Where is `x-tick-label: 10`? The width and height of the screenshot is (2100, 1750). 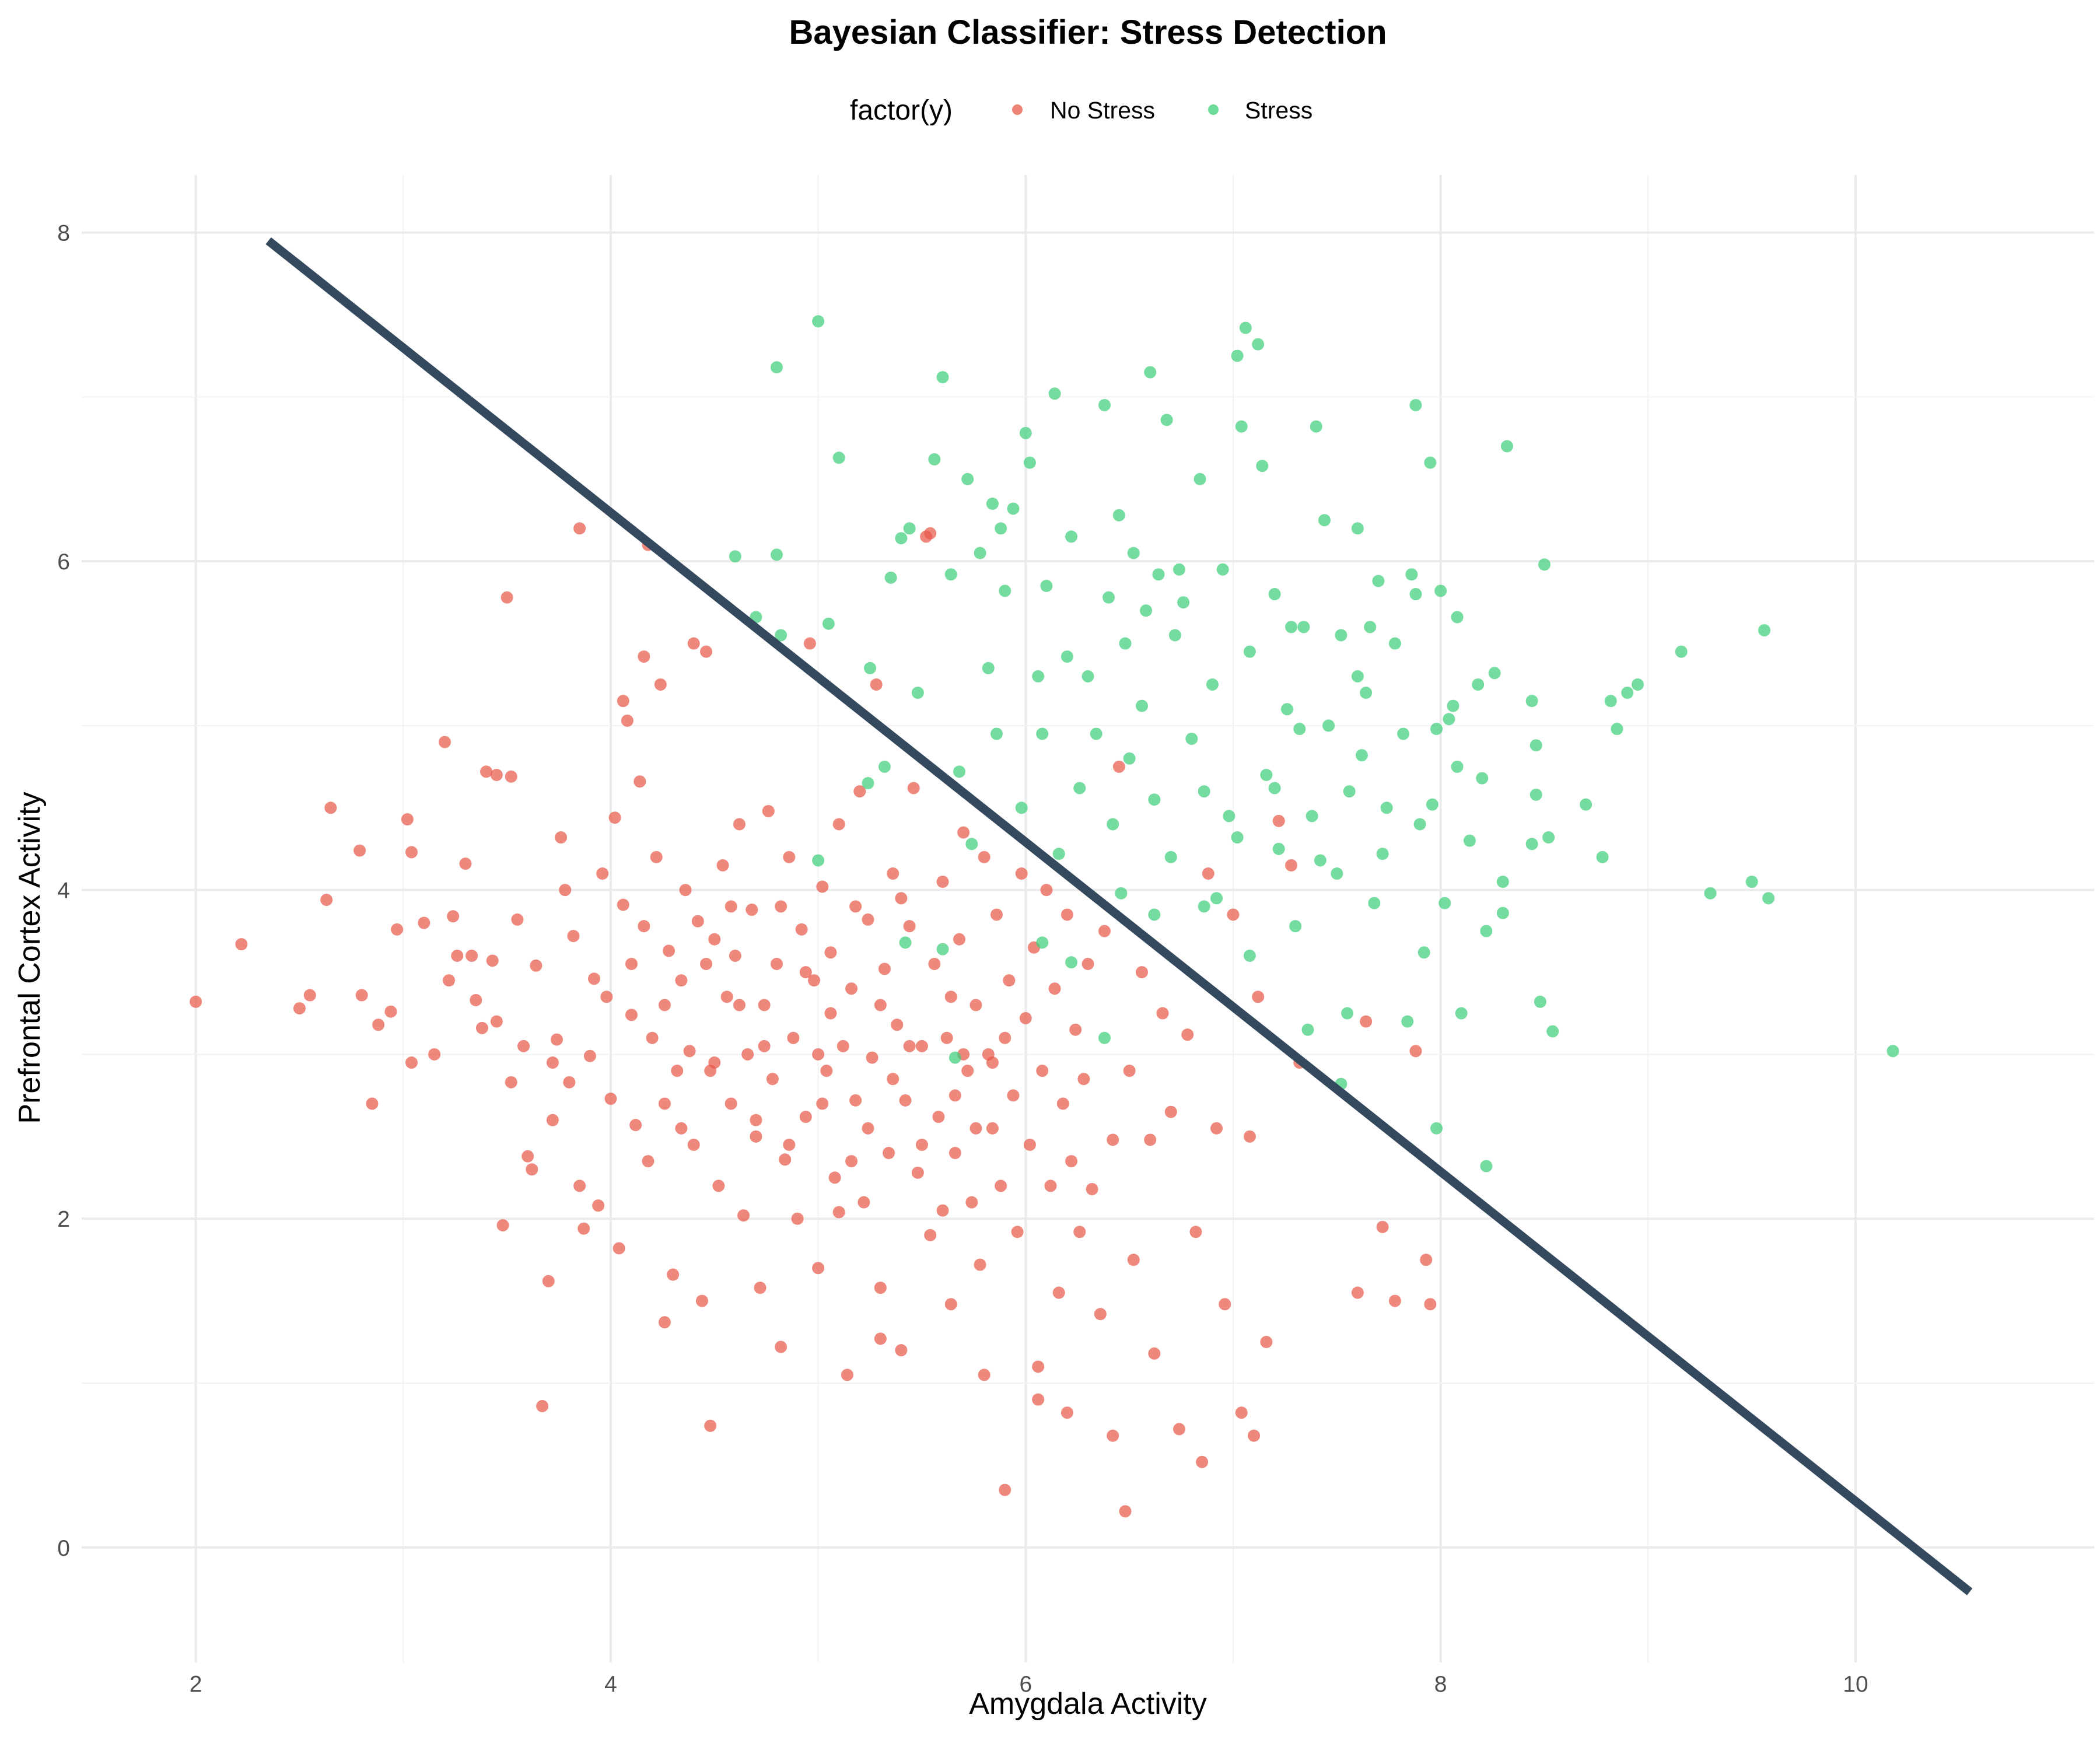 x-tick-label: 10 is located at coordinates (1855, 1685).